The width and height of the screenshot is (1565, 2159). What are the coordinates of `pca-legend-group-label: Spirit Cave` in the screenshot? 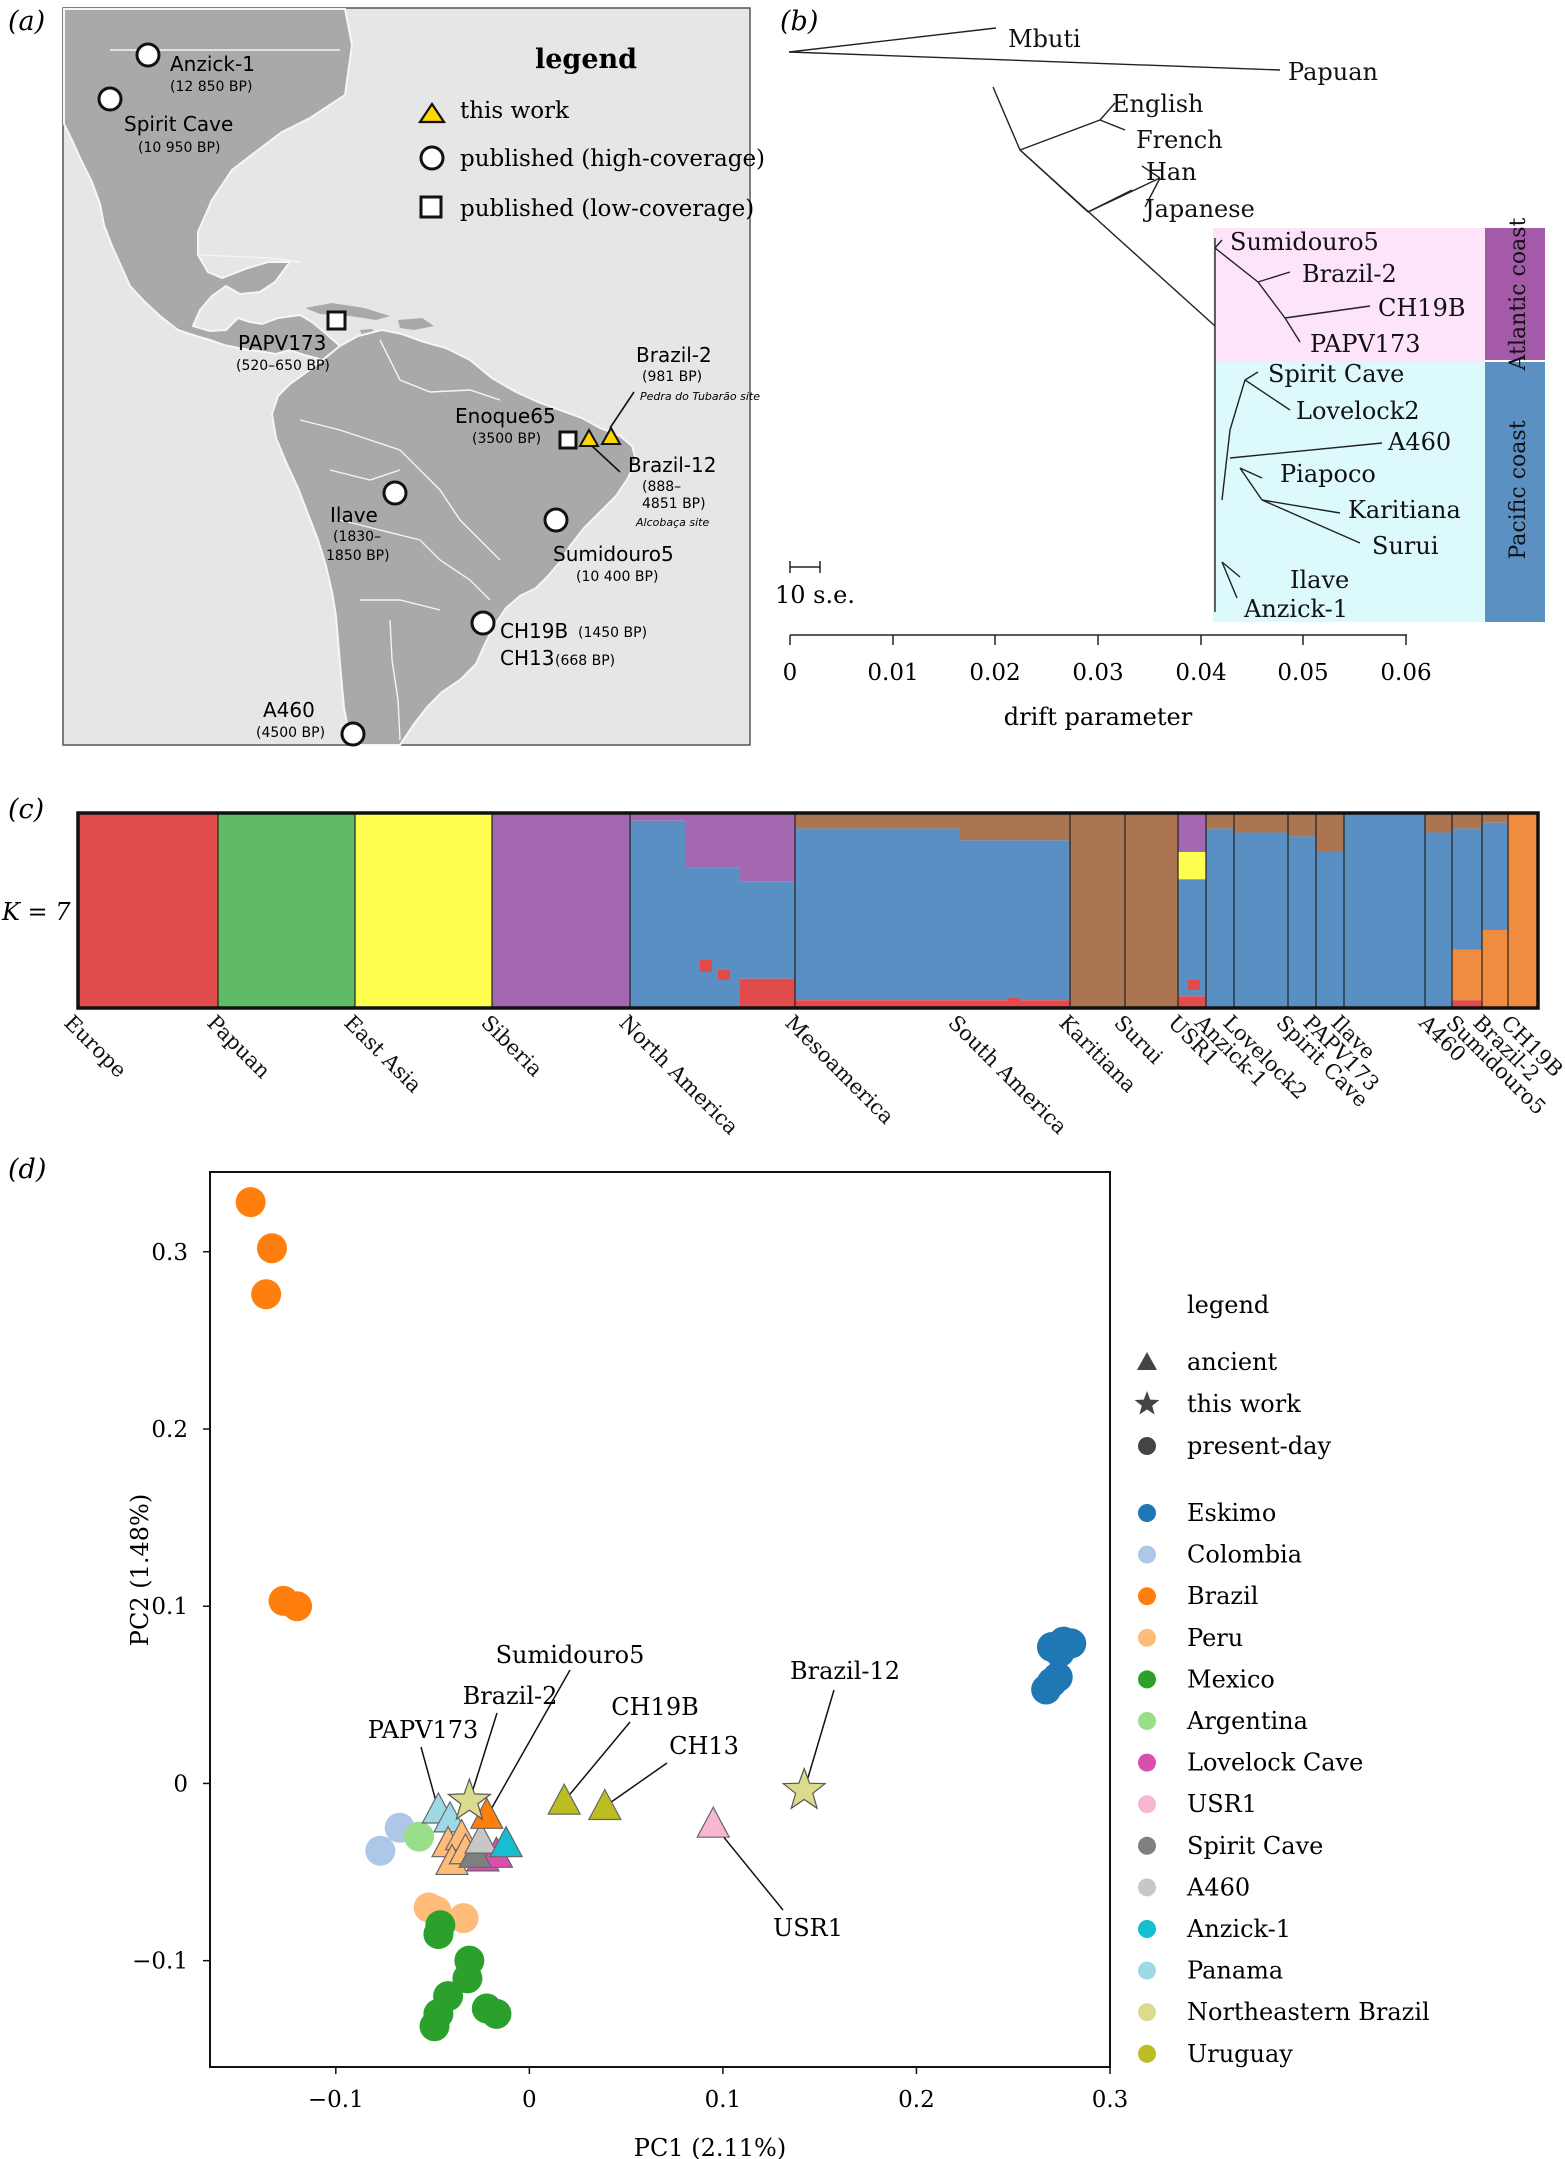 It's located at (1255, 1846).